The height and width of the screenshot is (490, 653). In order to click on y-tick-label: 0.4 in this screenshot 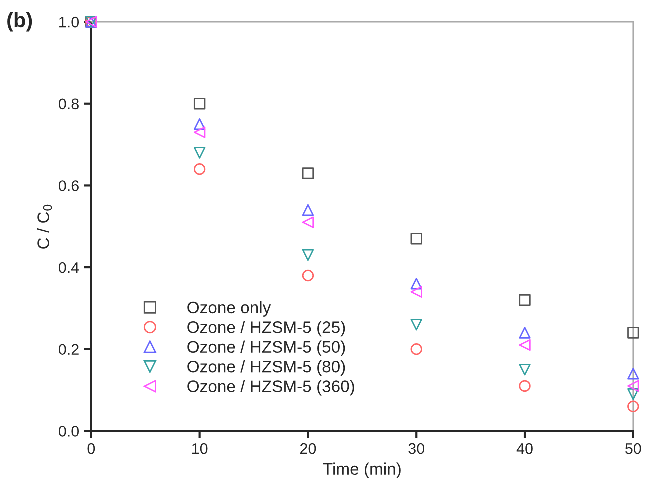, I will do `click(69, 268)`.